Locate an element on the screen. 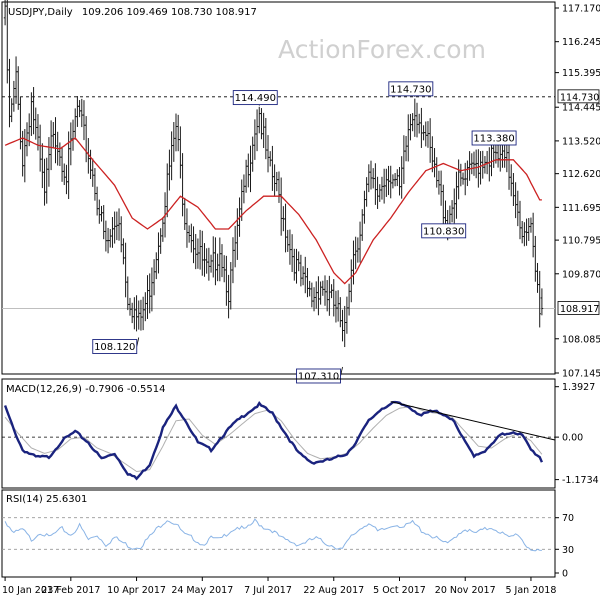 The height and width of the screenshot is (600, 600). date-tick-label: 22 Aug 2017 is located at coordinates (333, 590).